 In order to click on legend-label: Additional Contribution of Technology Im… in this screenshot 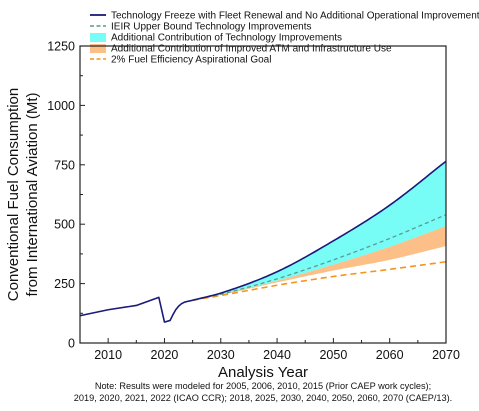, I will do `click(226, 38)`.